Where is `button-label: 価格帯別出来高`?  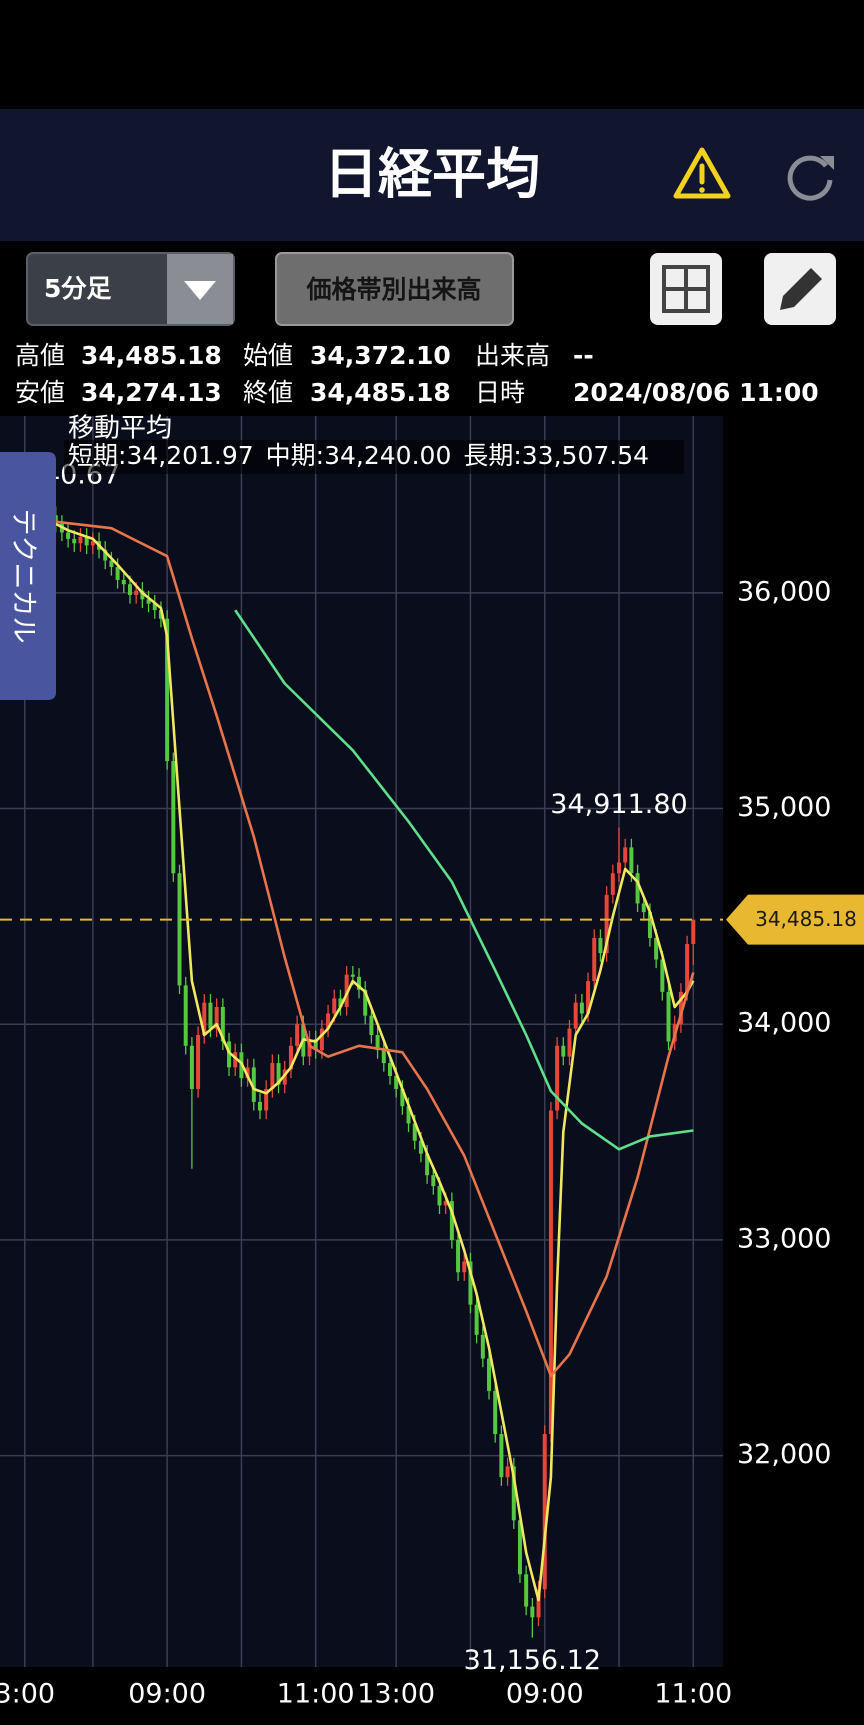
button-label: 価格帯別出来高 is located at coordinates (393, 289).